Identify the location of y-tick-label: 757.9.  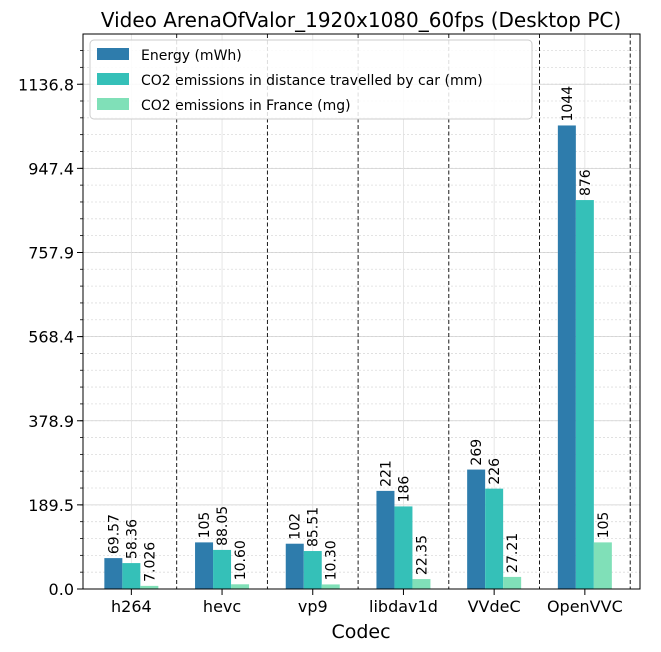
(51, 252).